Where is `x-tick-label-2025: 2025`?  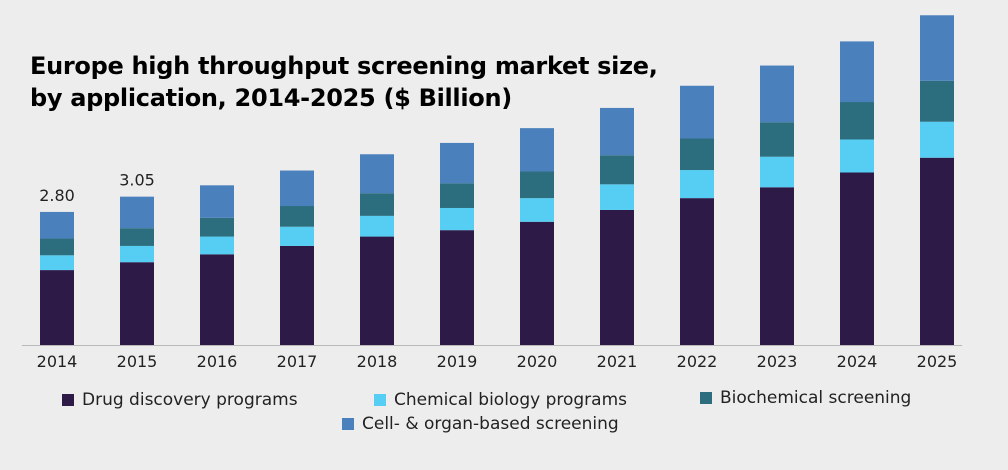
x-tick-label-2025: 2025 is located at coordinates (937, 361).